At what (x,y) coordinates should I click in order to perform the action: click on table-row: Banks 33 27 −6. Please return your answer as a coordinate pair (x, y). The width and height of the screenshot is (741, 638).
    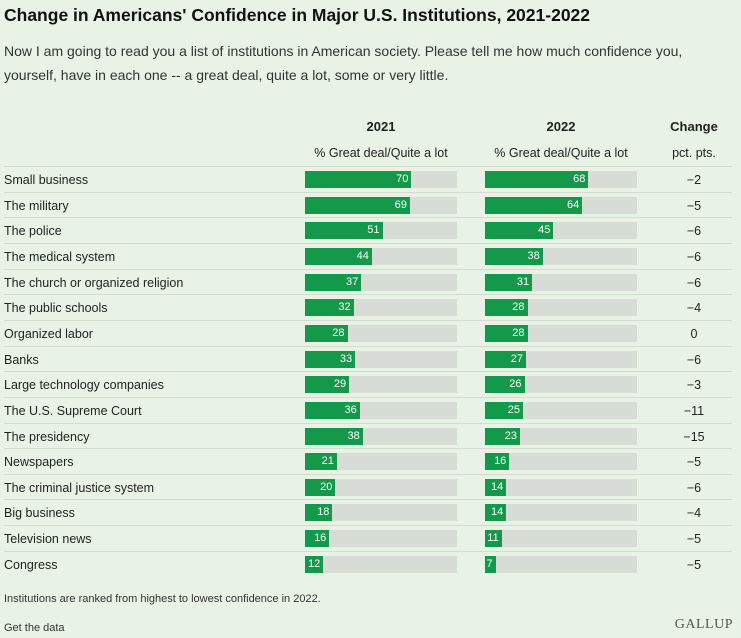
    Looking at the image, I should click on (368, 359).